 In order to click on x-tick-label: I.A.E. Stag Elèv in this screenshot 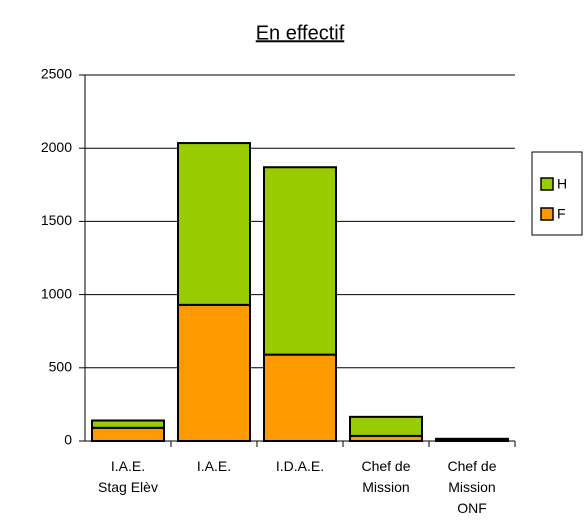, I will do `click(128, 476)`.